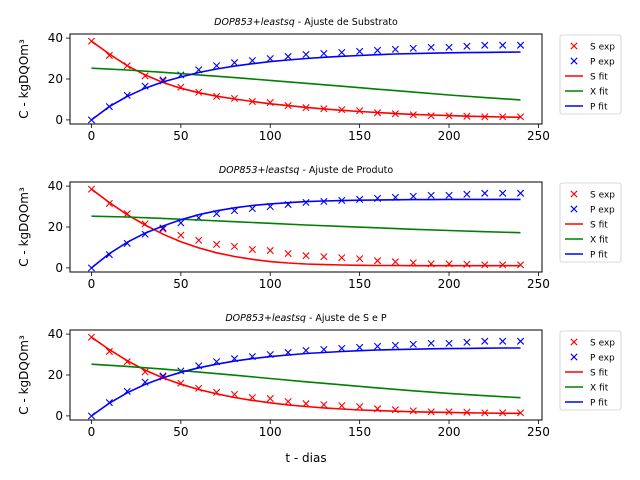 This screenshot has height=480, width=640. I want to click on series-s-fit-line, so click(306, 227).